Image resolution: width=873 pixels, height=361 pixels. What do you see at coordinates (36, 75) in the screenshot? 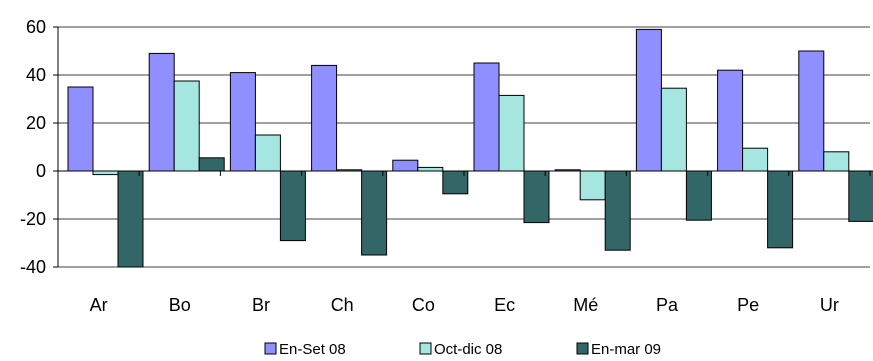
I see `y-tick-label: 40` at bounding box center [36, 75].